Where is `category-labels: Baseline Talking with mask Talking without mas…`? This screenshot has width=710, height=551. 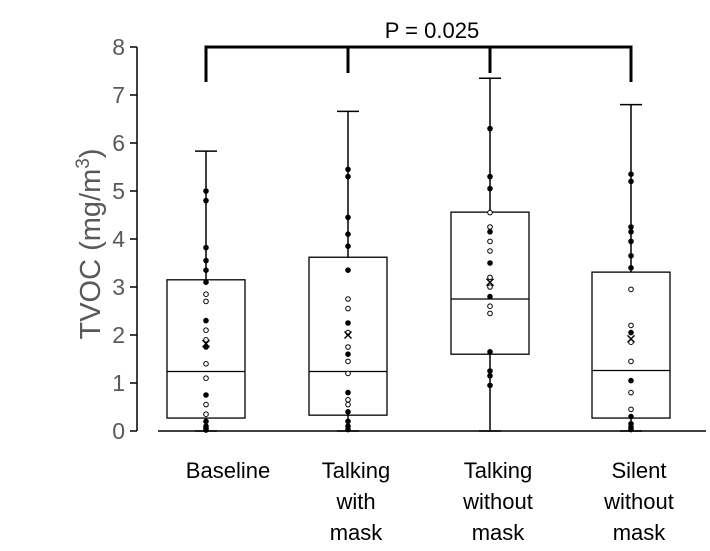 category-labels: Baseline Talking with mask Talking without mas… is located at coordinates (430, 501).